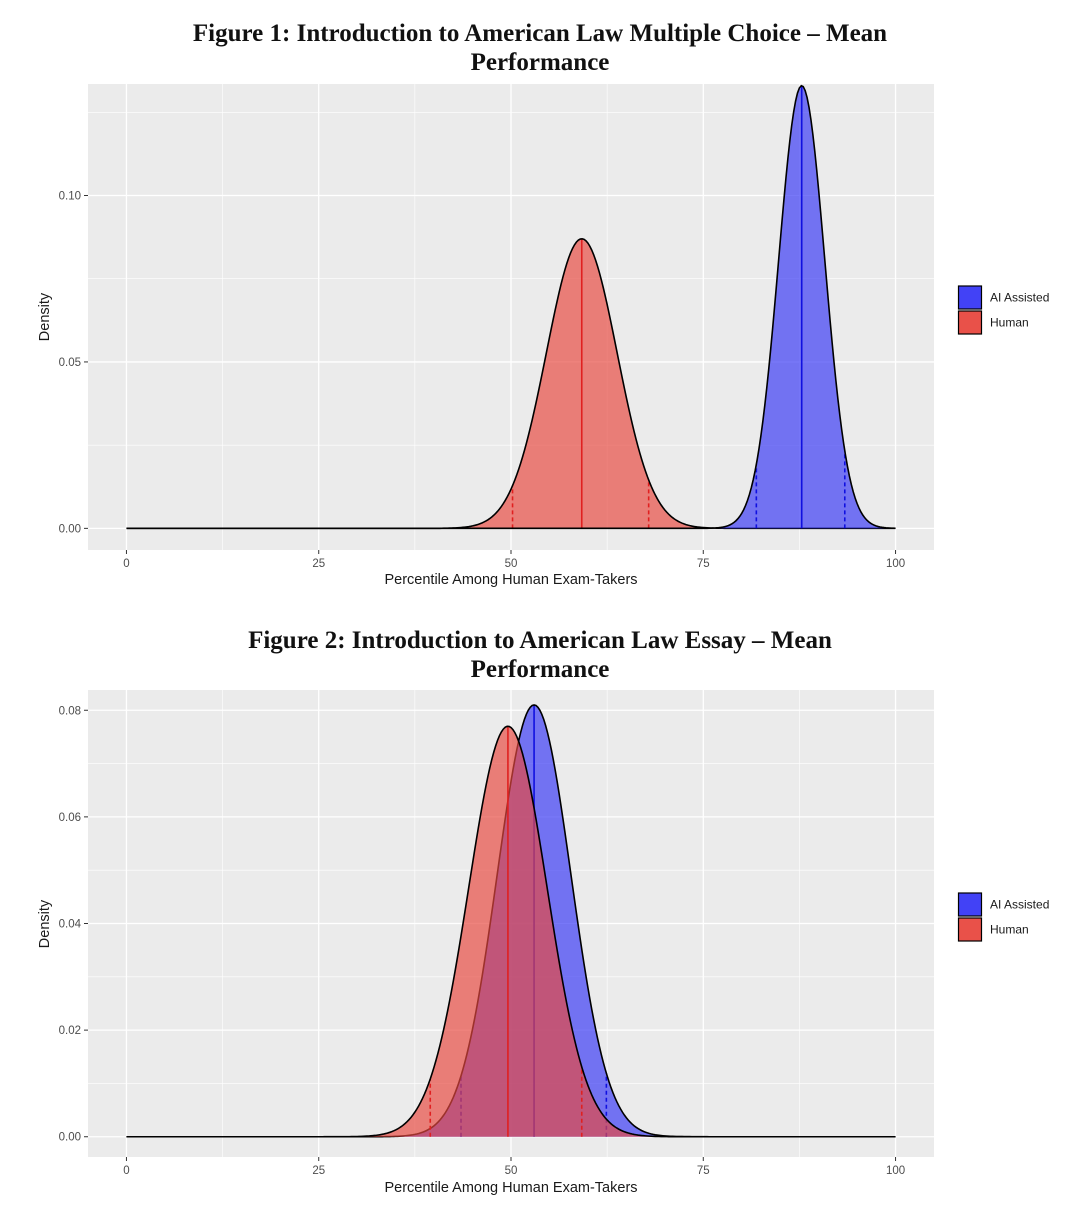 The image size is (1080, 1223). Describe the element at coordinates (1019, 905) in the screenshot. I see `fig2-legend-label-ai-assisted: AI Assisted` at that location.